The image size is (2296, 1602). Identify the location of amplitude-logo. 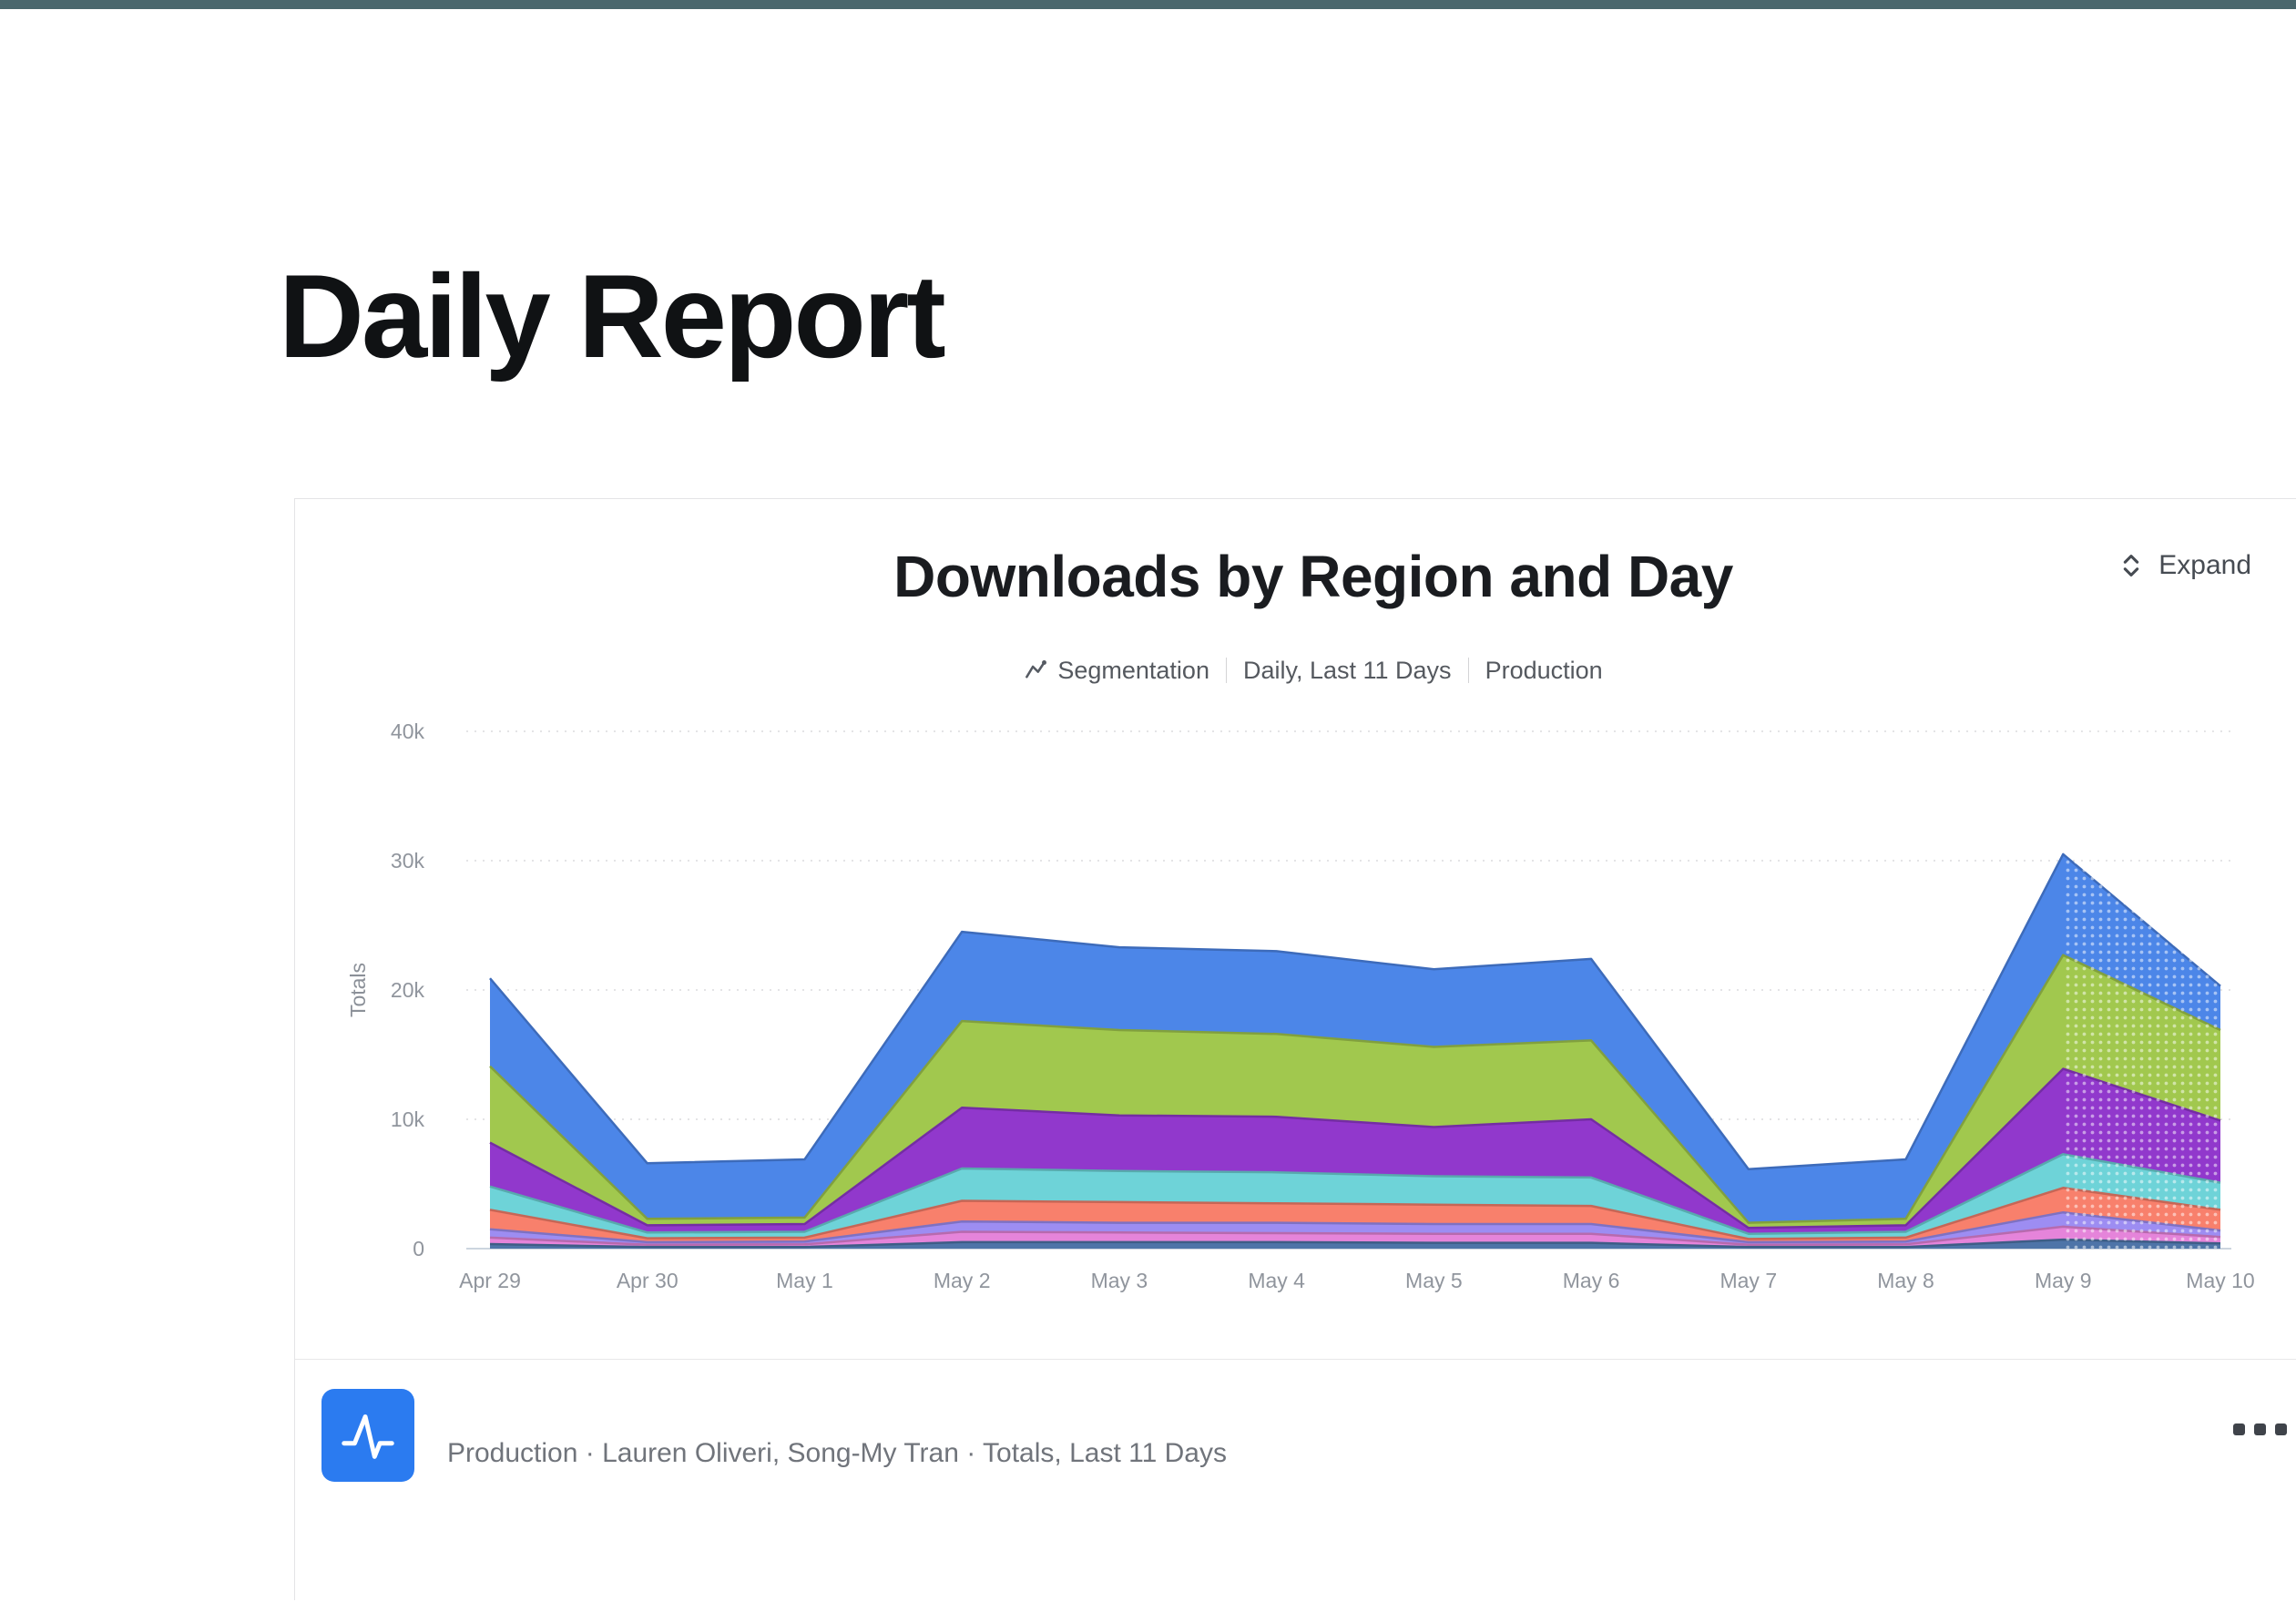
(367, 1435).